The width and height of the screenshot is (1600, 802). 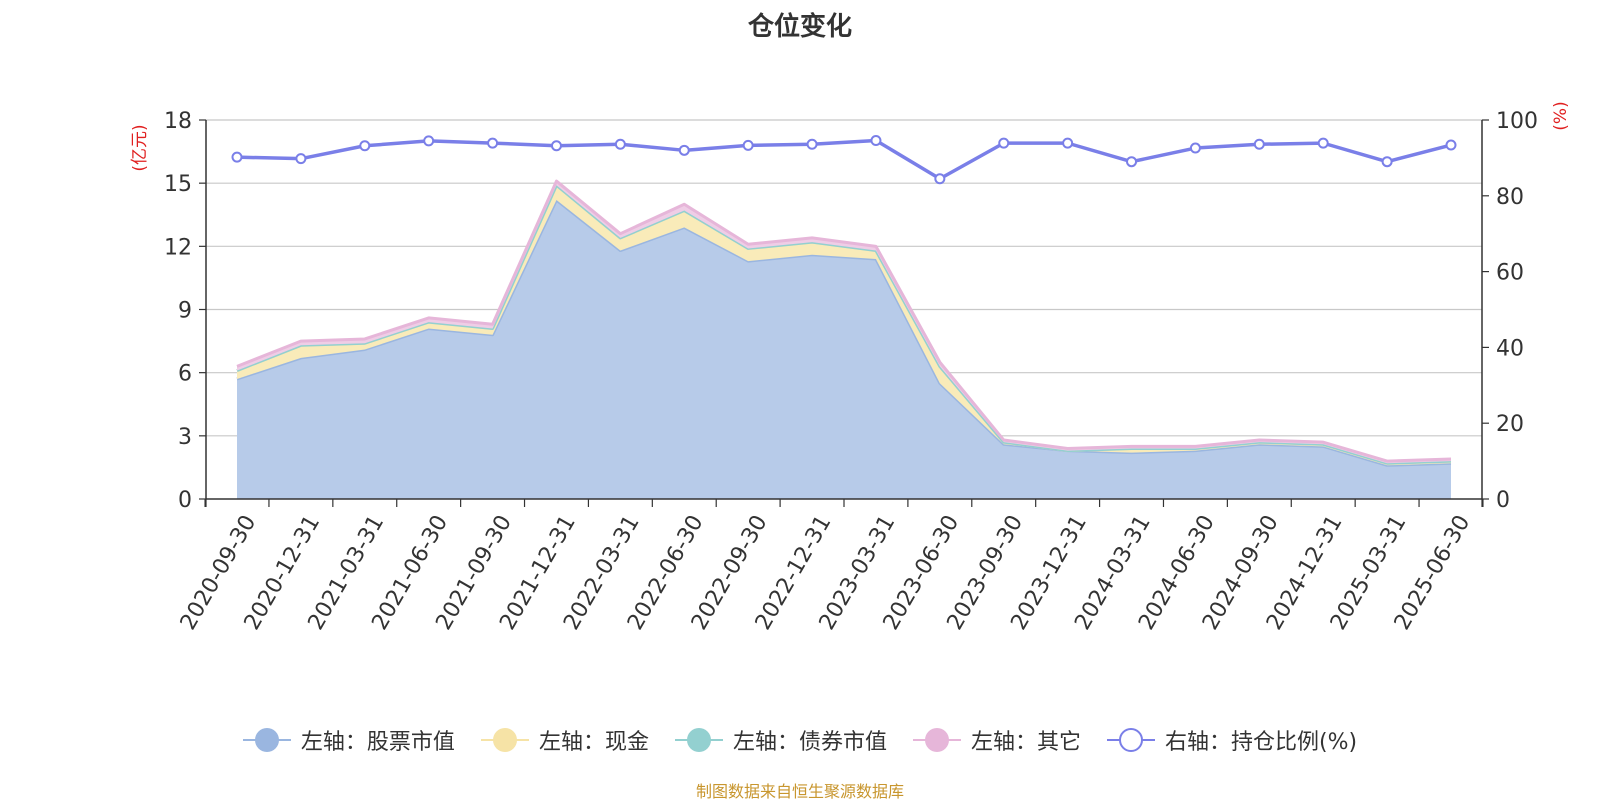 I want to click on left-tick-label: 0, so click(x=185, y=500).